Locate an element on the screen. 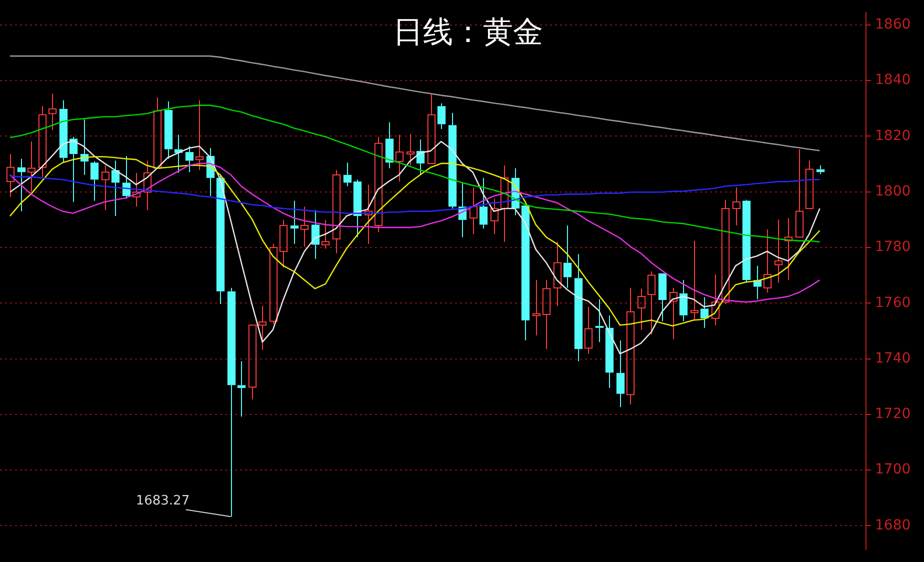  y-tick-label: 1800 is located at coordinates (893, 191).